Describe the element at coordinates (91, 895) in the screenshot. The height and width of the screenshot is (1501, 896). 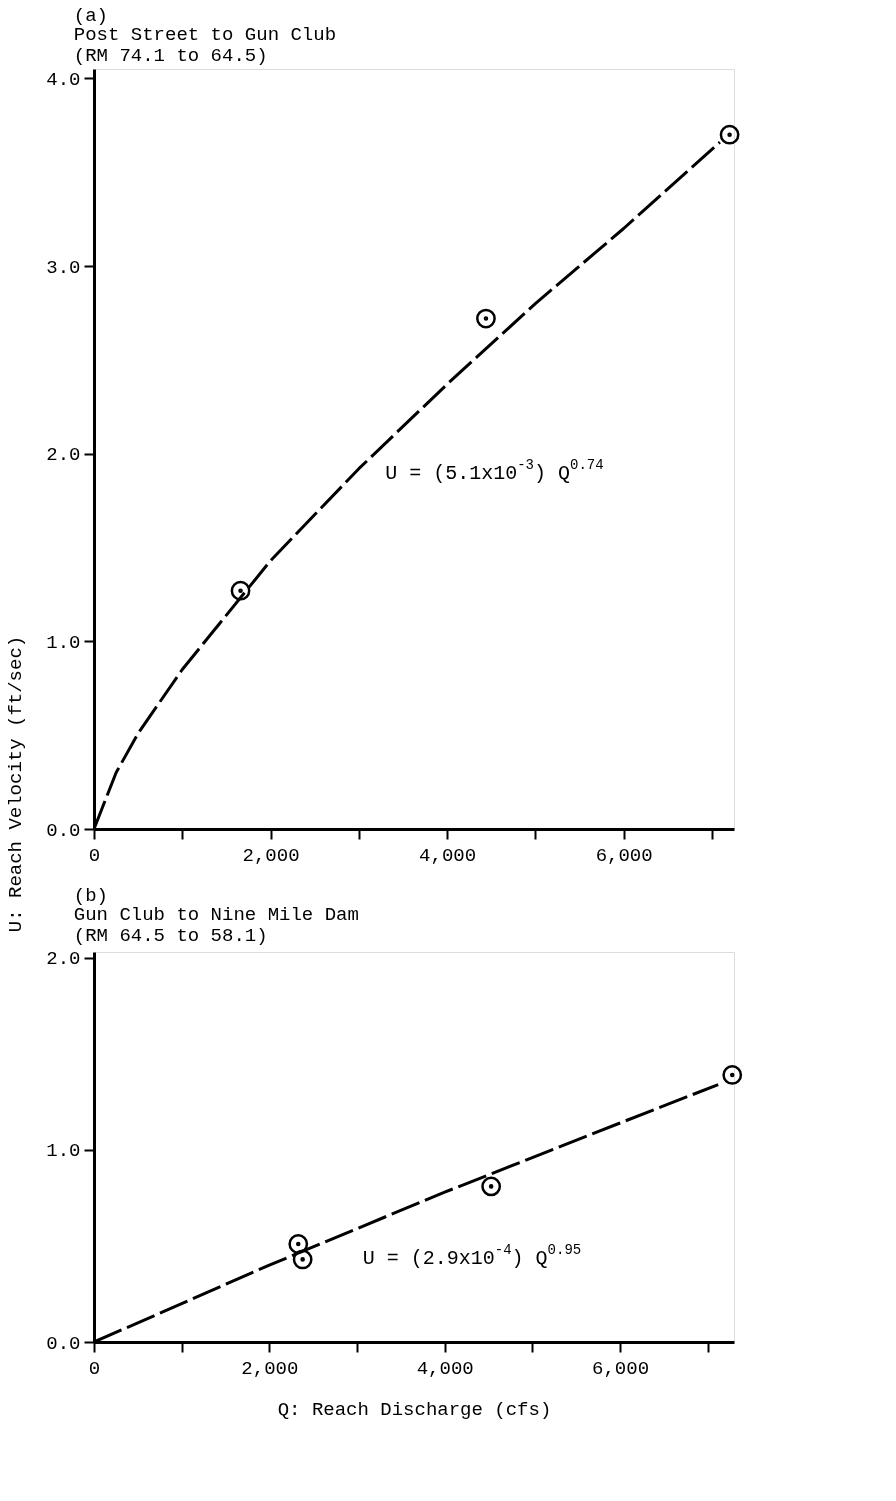
I see `chart-title: (b)` at that location.